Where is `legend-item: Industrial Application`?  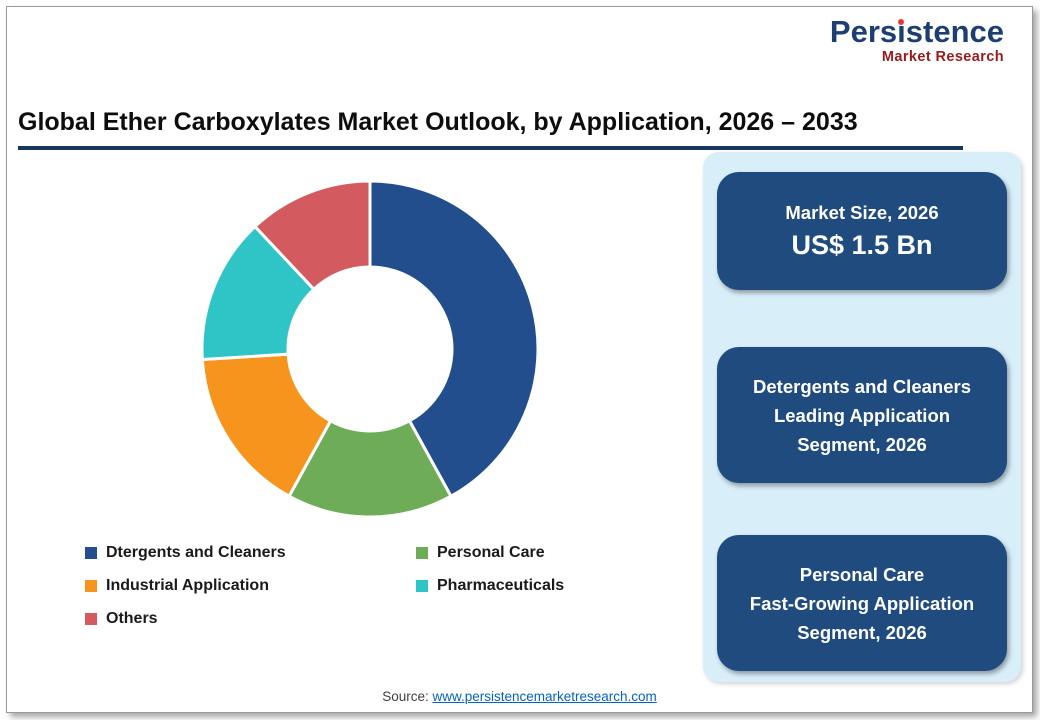
legend-item: Industrial Application is located at coordinates (250, 586).